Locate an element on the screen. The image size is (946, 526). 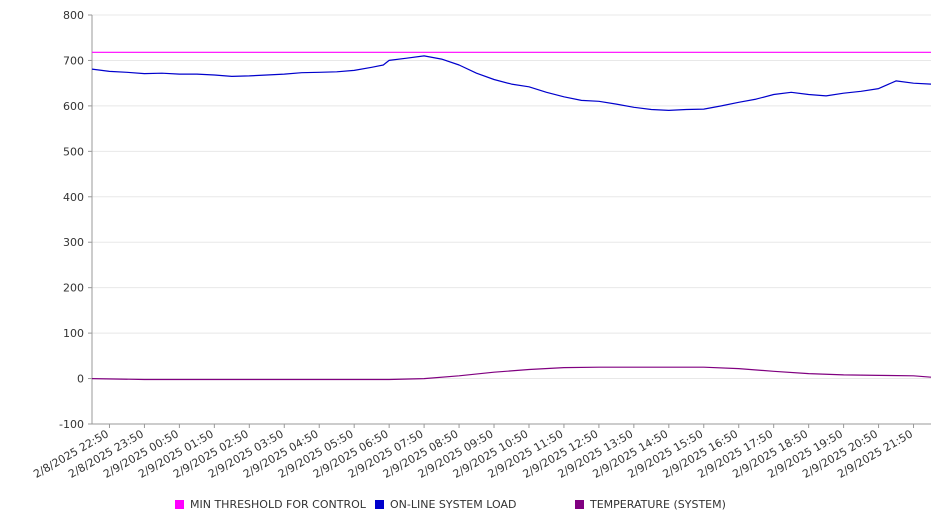
y-axis-ticks: -100 0 100 200 300 400 500 600 700 800 is located at coordinates (75, 220).